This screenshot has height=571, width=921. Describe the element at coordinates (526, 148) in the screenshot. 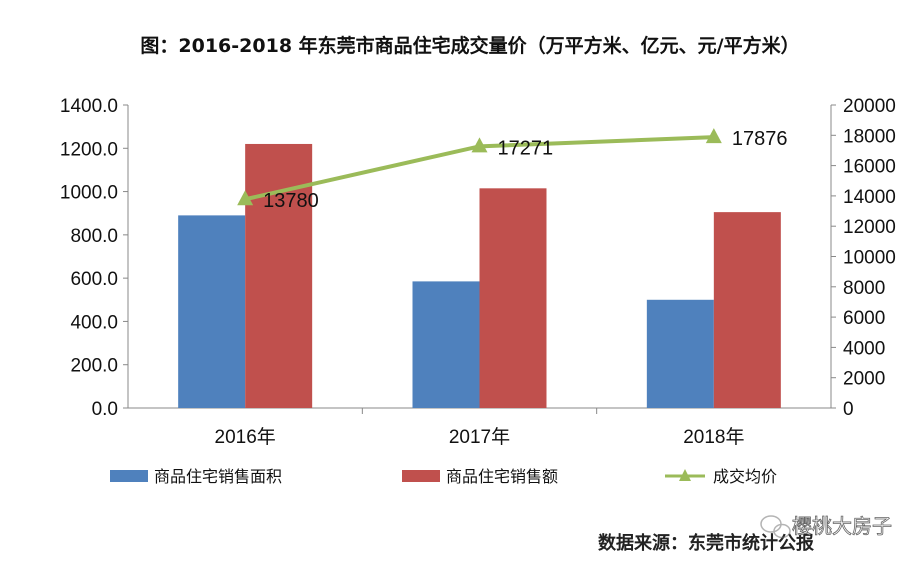

I see `data-label: 17271` at that location.